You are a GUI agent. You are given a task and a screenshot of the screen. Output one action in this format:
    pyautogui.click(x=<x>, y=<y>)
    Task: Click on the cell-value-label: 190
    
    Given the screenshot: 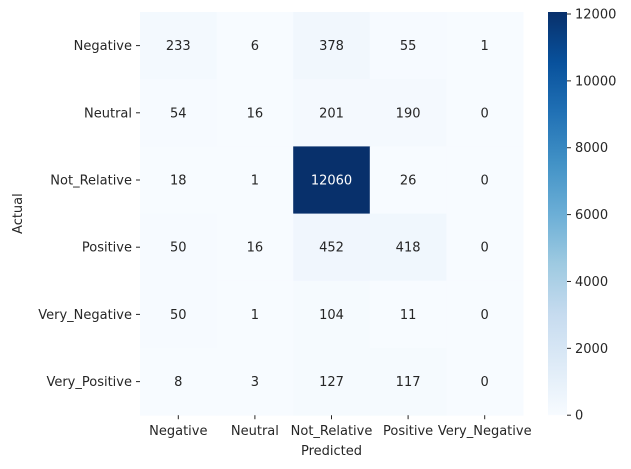 What is the action you would take?
    pyautogui.click(x=408, y=113)
    